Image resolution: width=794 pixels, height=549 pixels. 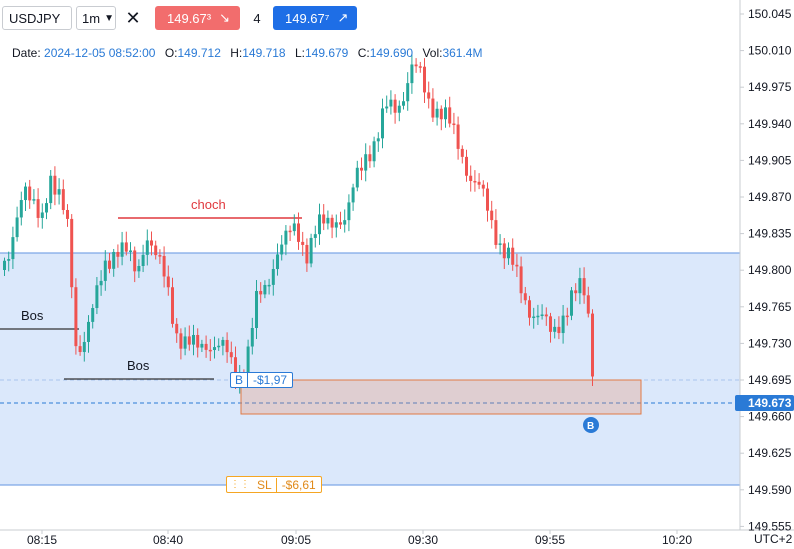 What do you see at coordinates (307, 18) in the screenshot?
I see `buy-price: 149.67⁷` at bounding box center [307, 18].